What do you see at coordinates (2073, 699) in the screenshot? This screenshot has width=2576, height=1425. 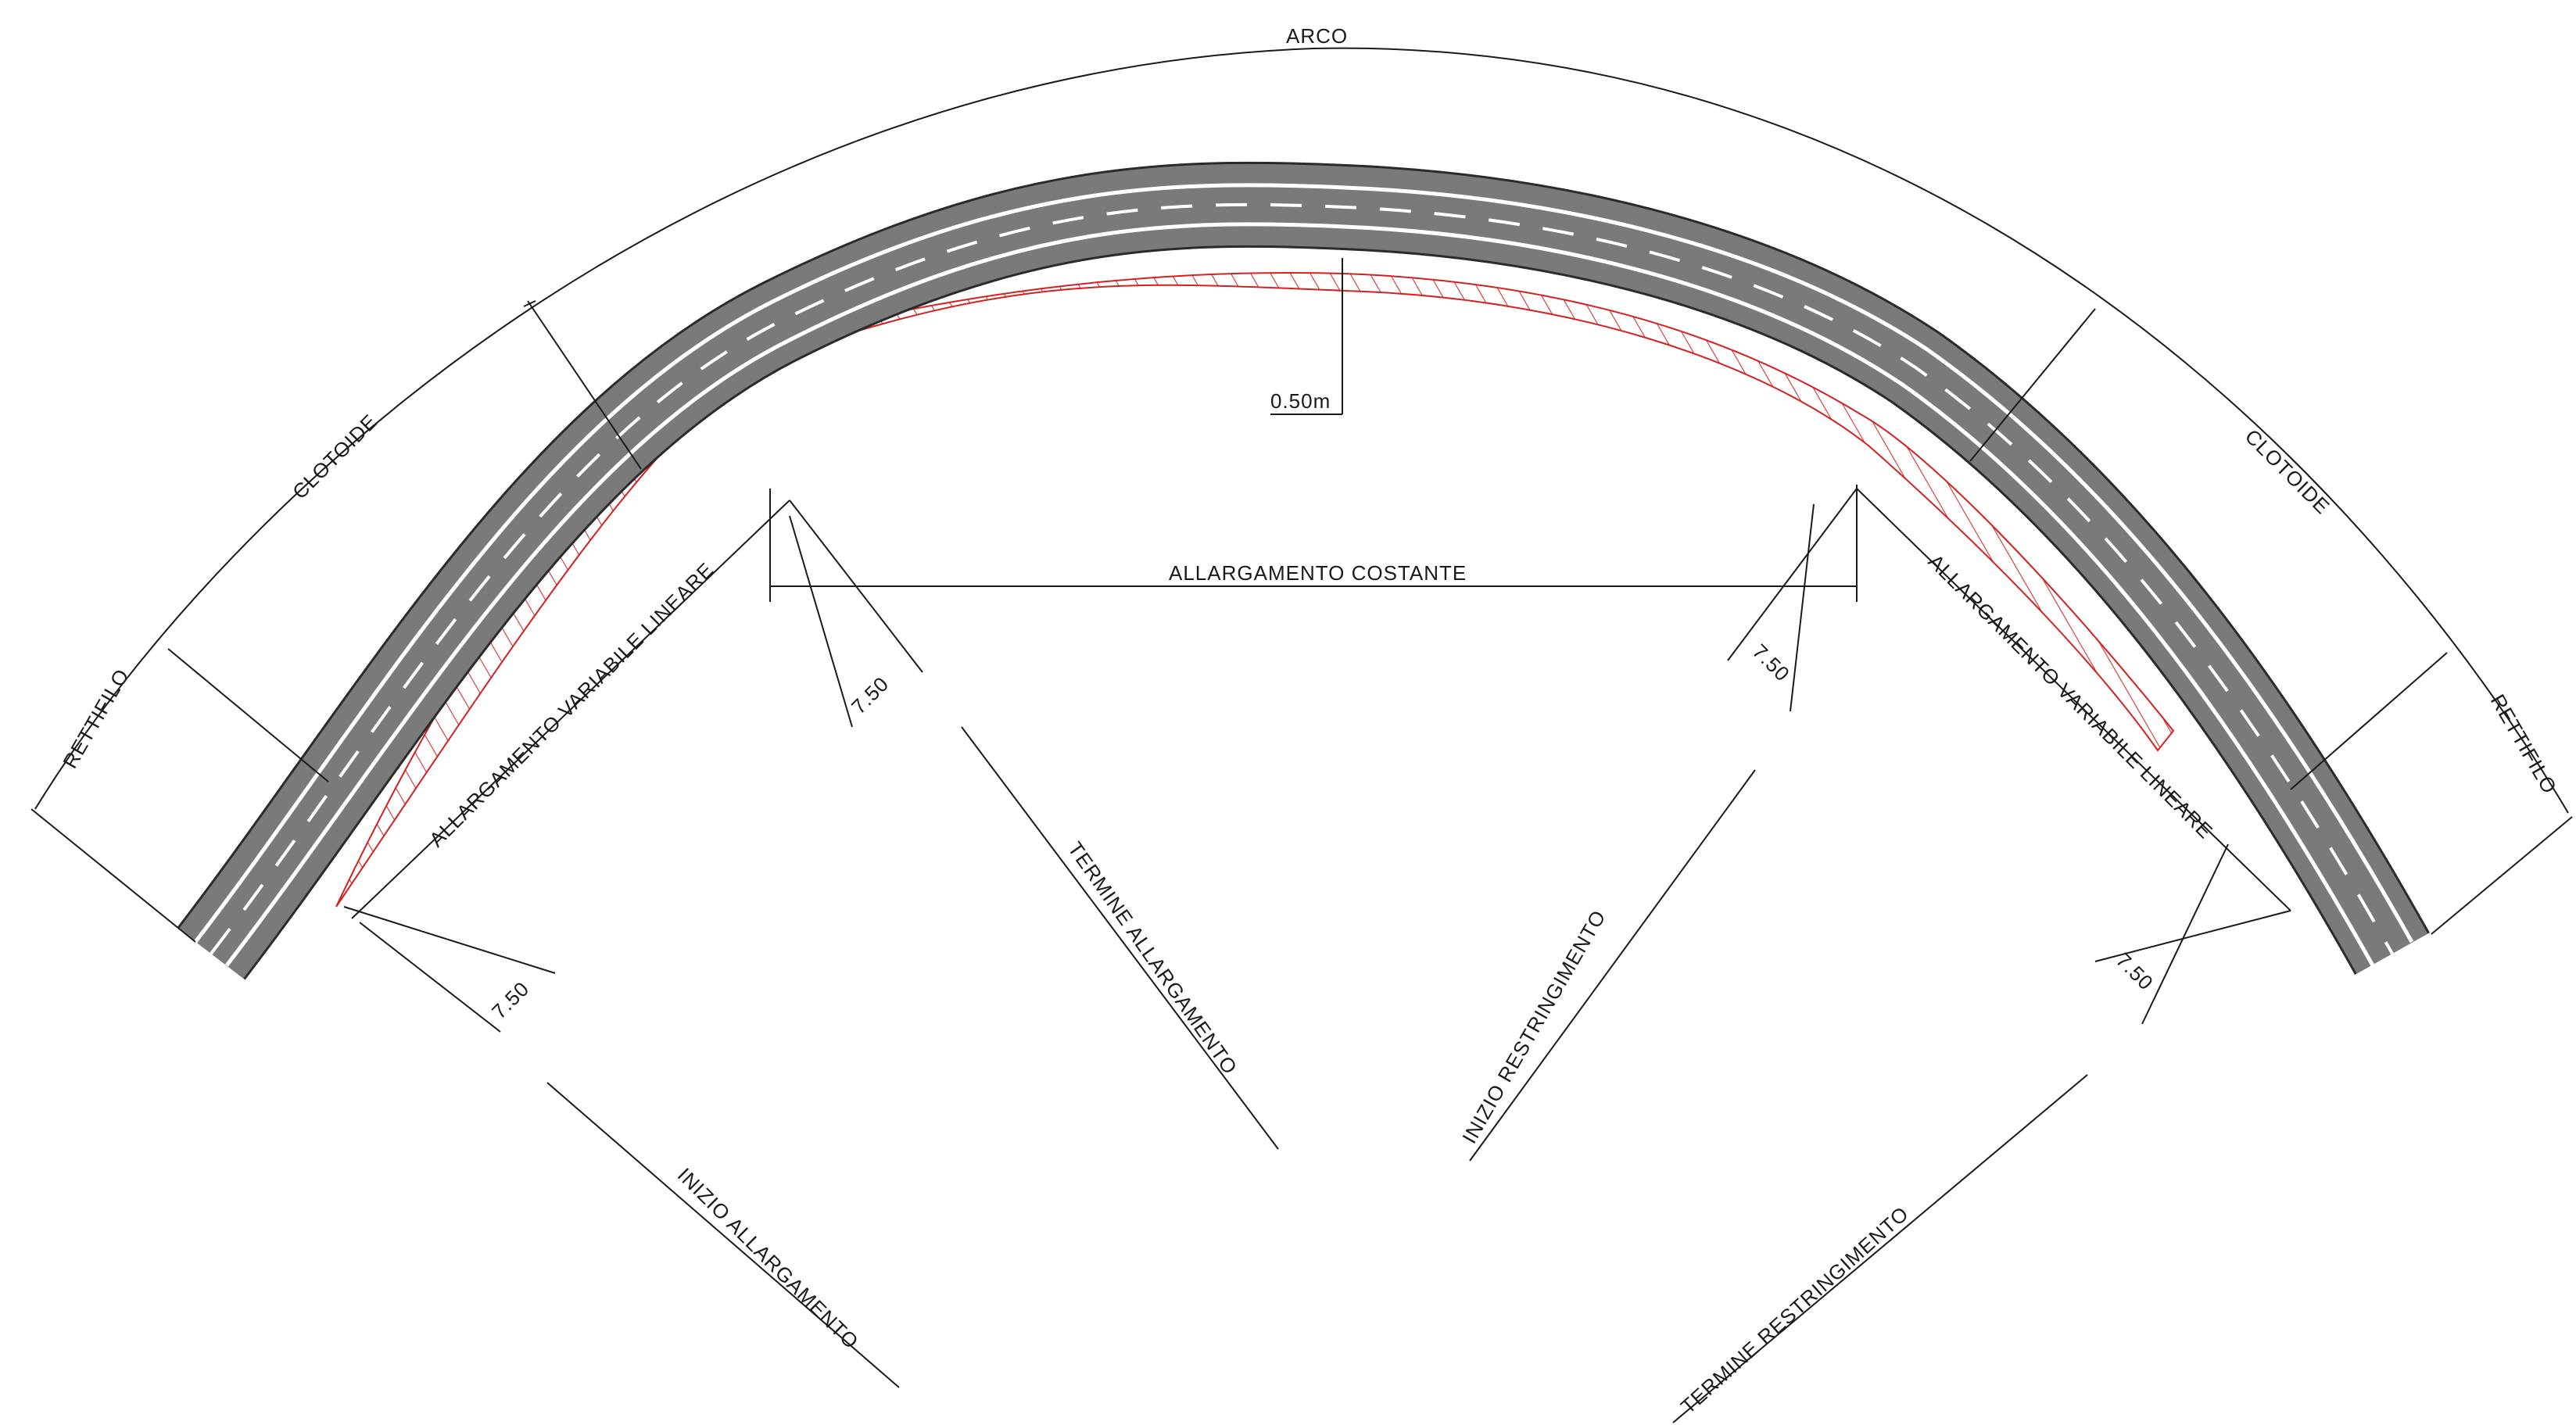 I see `variabile-right-dim-line` at bounding box center [2073, 699].